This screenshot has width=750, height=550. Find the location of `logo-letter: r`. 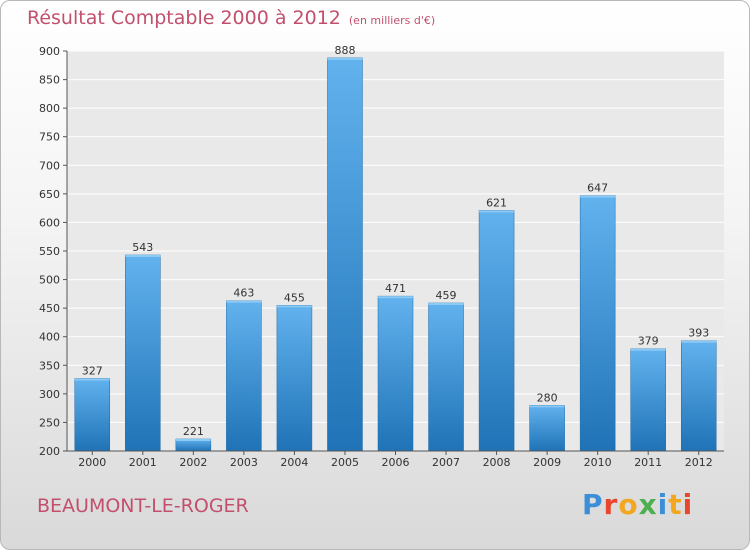

logo-letter: r is located at coordinates (611, 504).